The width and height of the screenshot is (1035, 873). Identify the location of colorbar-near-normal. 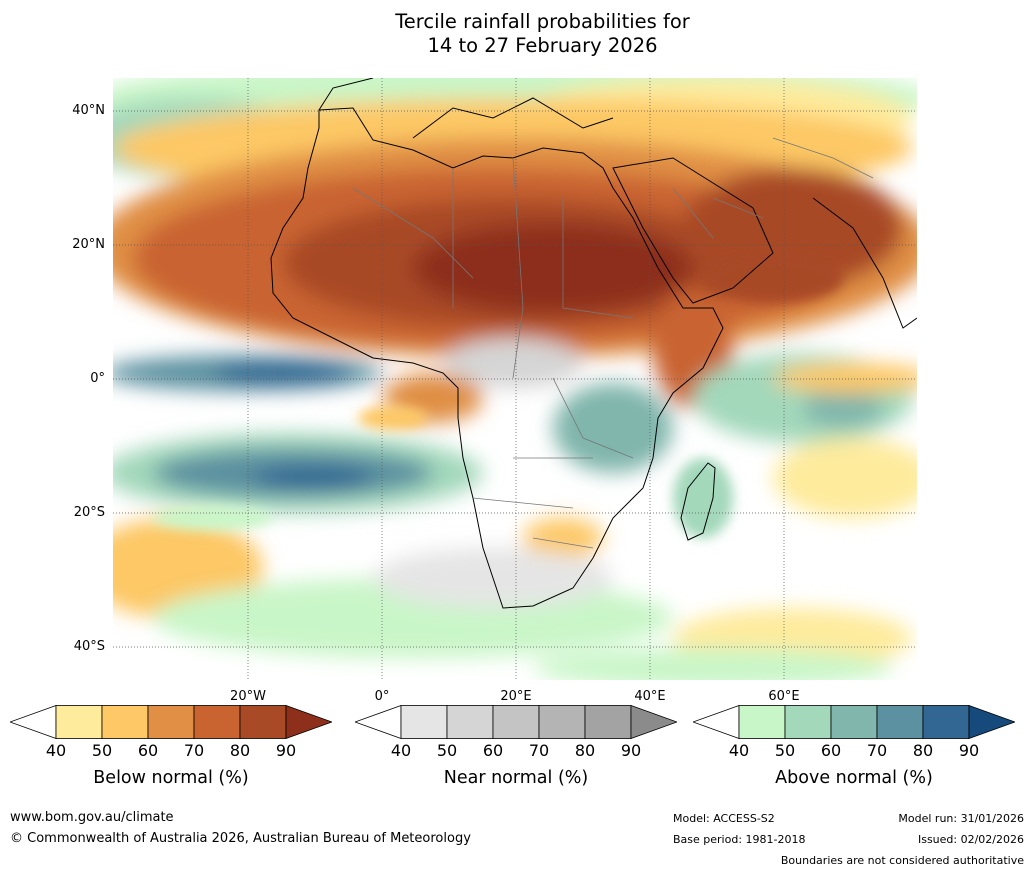
(516, 722).